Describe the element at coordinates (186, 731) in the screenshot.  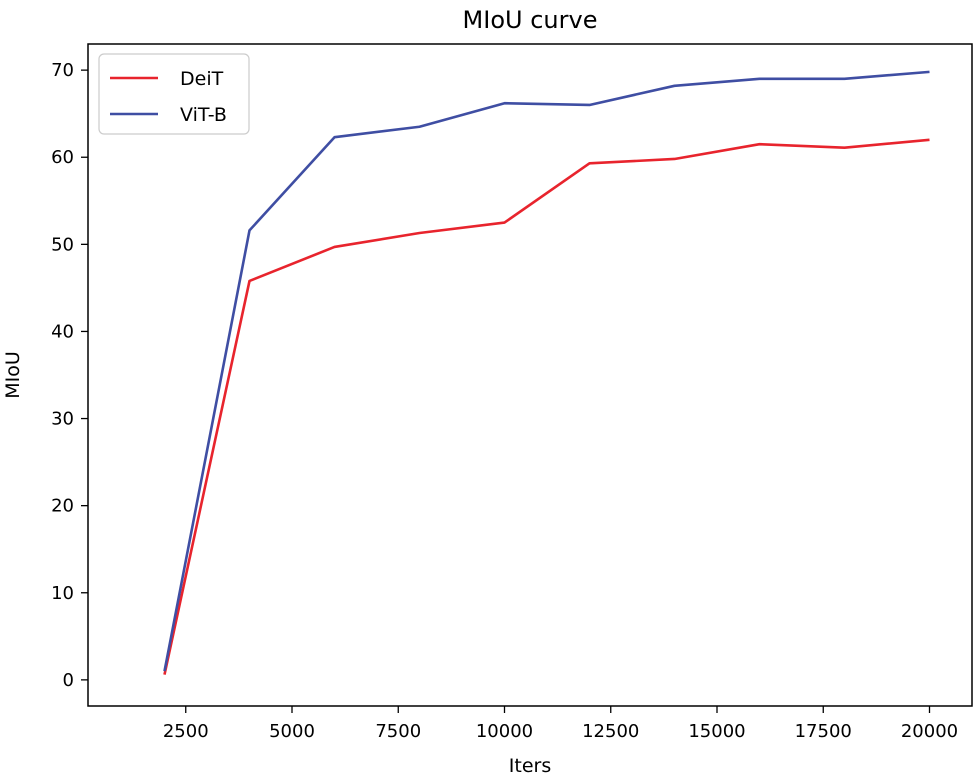
I see `x-tick-label: 2500` at that location.